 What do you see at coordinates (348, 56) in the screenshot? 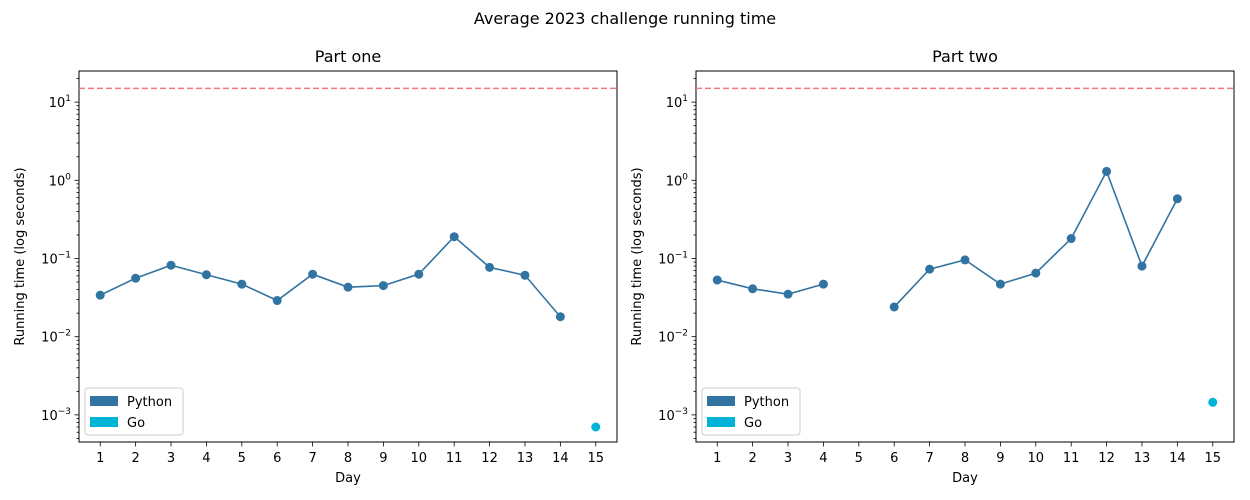
I see `panel-subtitle: Part one` at bounding box center [348, 56].